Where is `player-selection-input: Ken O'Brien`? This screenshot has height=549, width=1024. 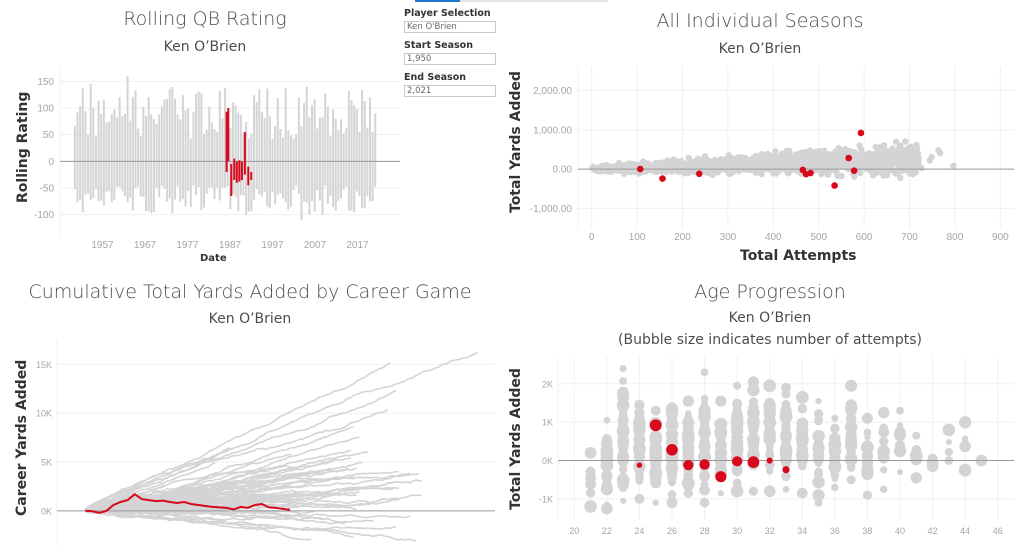
player-selection-input: Ken O'Brien is located at coordinates (450, 27).